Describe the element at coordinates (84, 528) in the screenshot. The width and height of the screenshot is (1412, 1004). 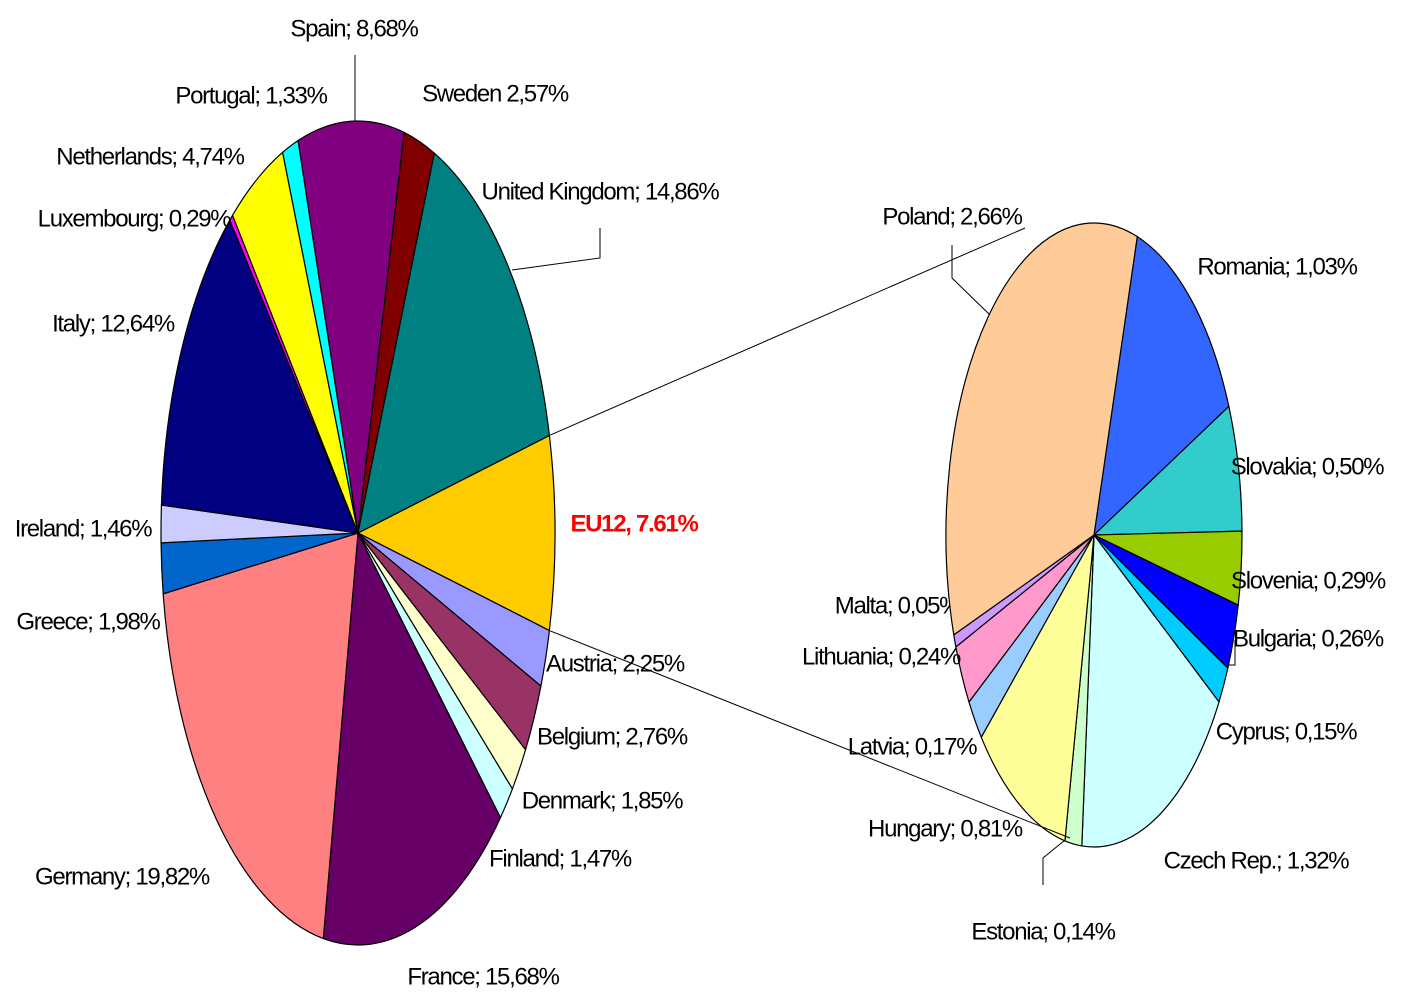
I see `data-label: Ireland; 1,46%` at that location.